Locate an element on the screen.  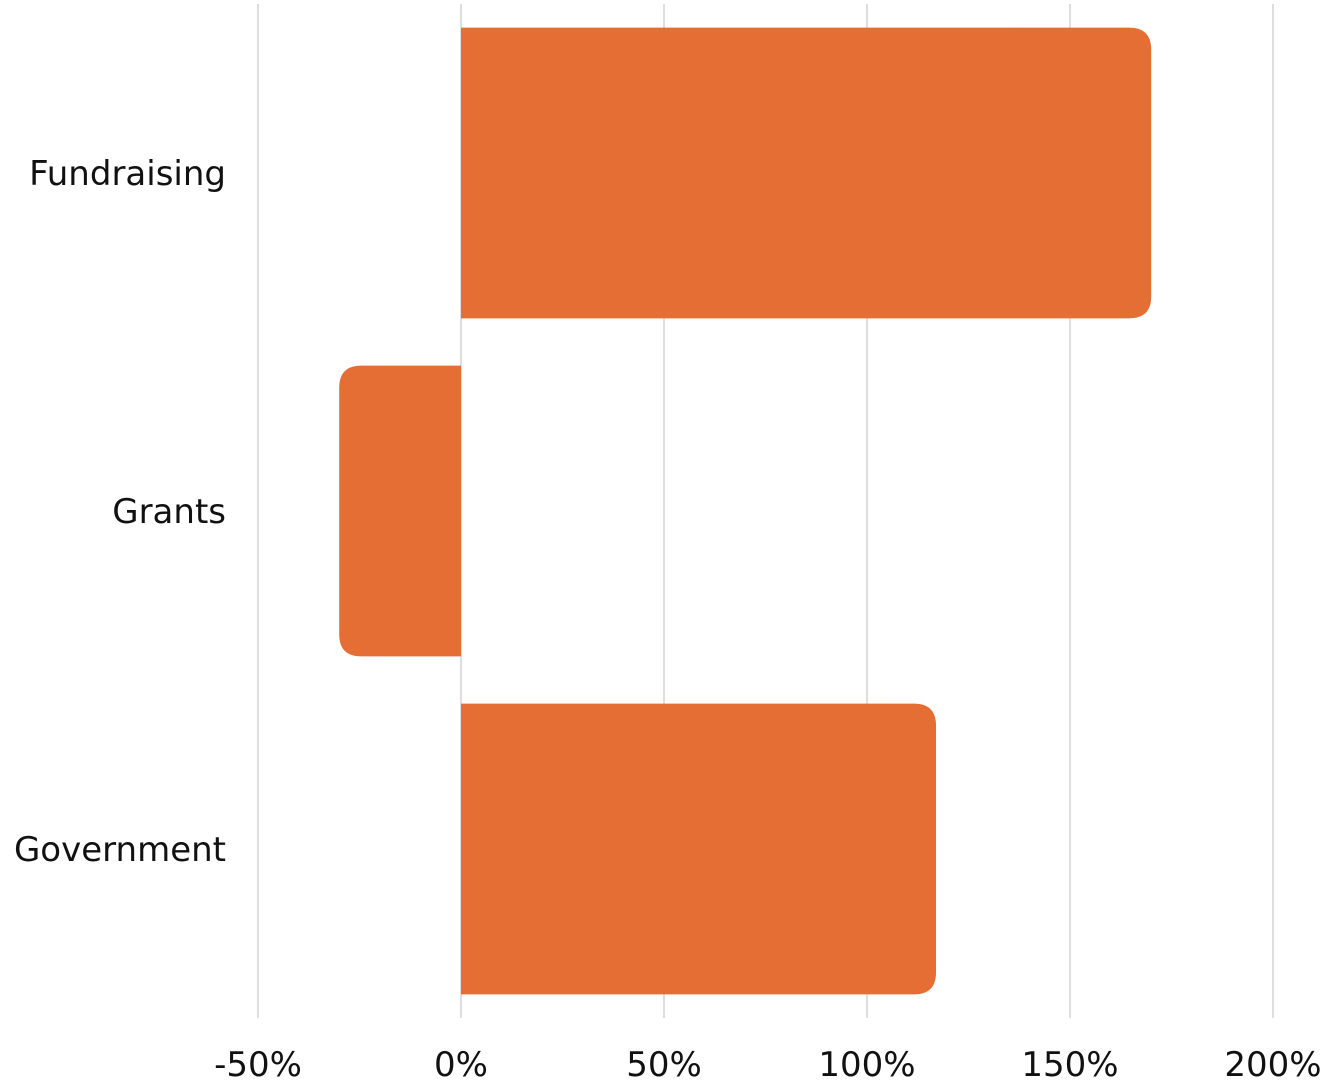
bar-grants is located at coordinates (400, 511).